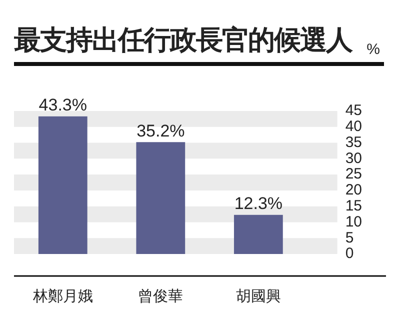 This screenshot has height=332, width=400. What do you see at coordinates (161, 297) in the screenshot?
I see `x-tick-label: 曾俊華` at bounding box center [161, 297].